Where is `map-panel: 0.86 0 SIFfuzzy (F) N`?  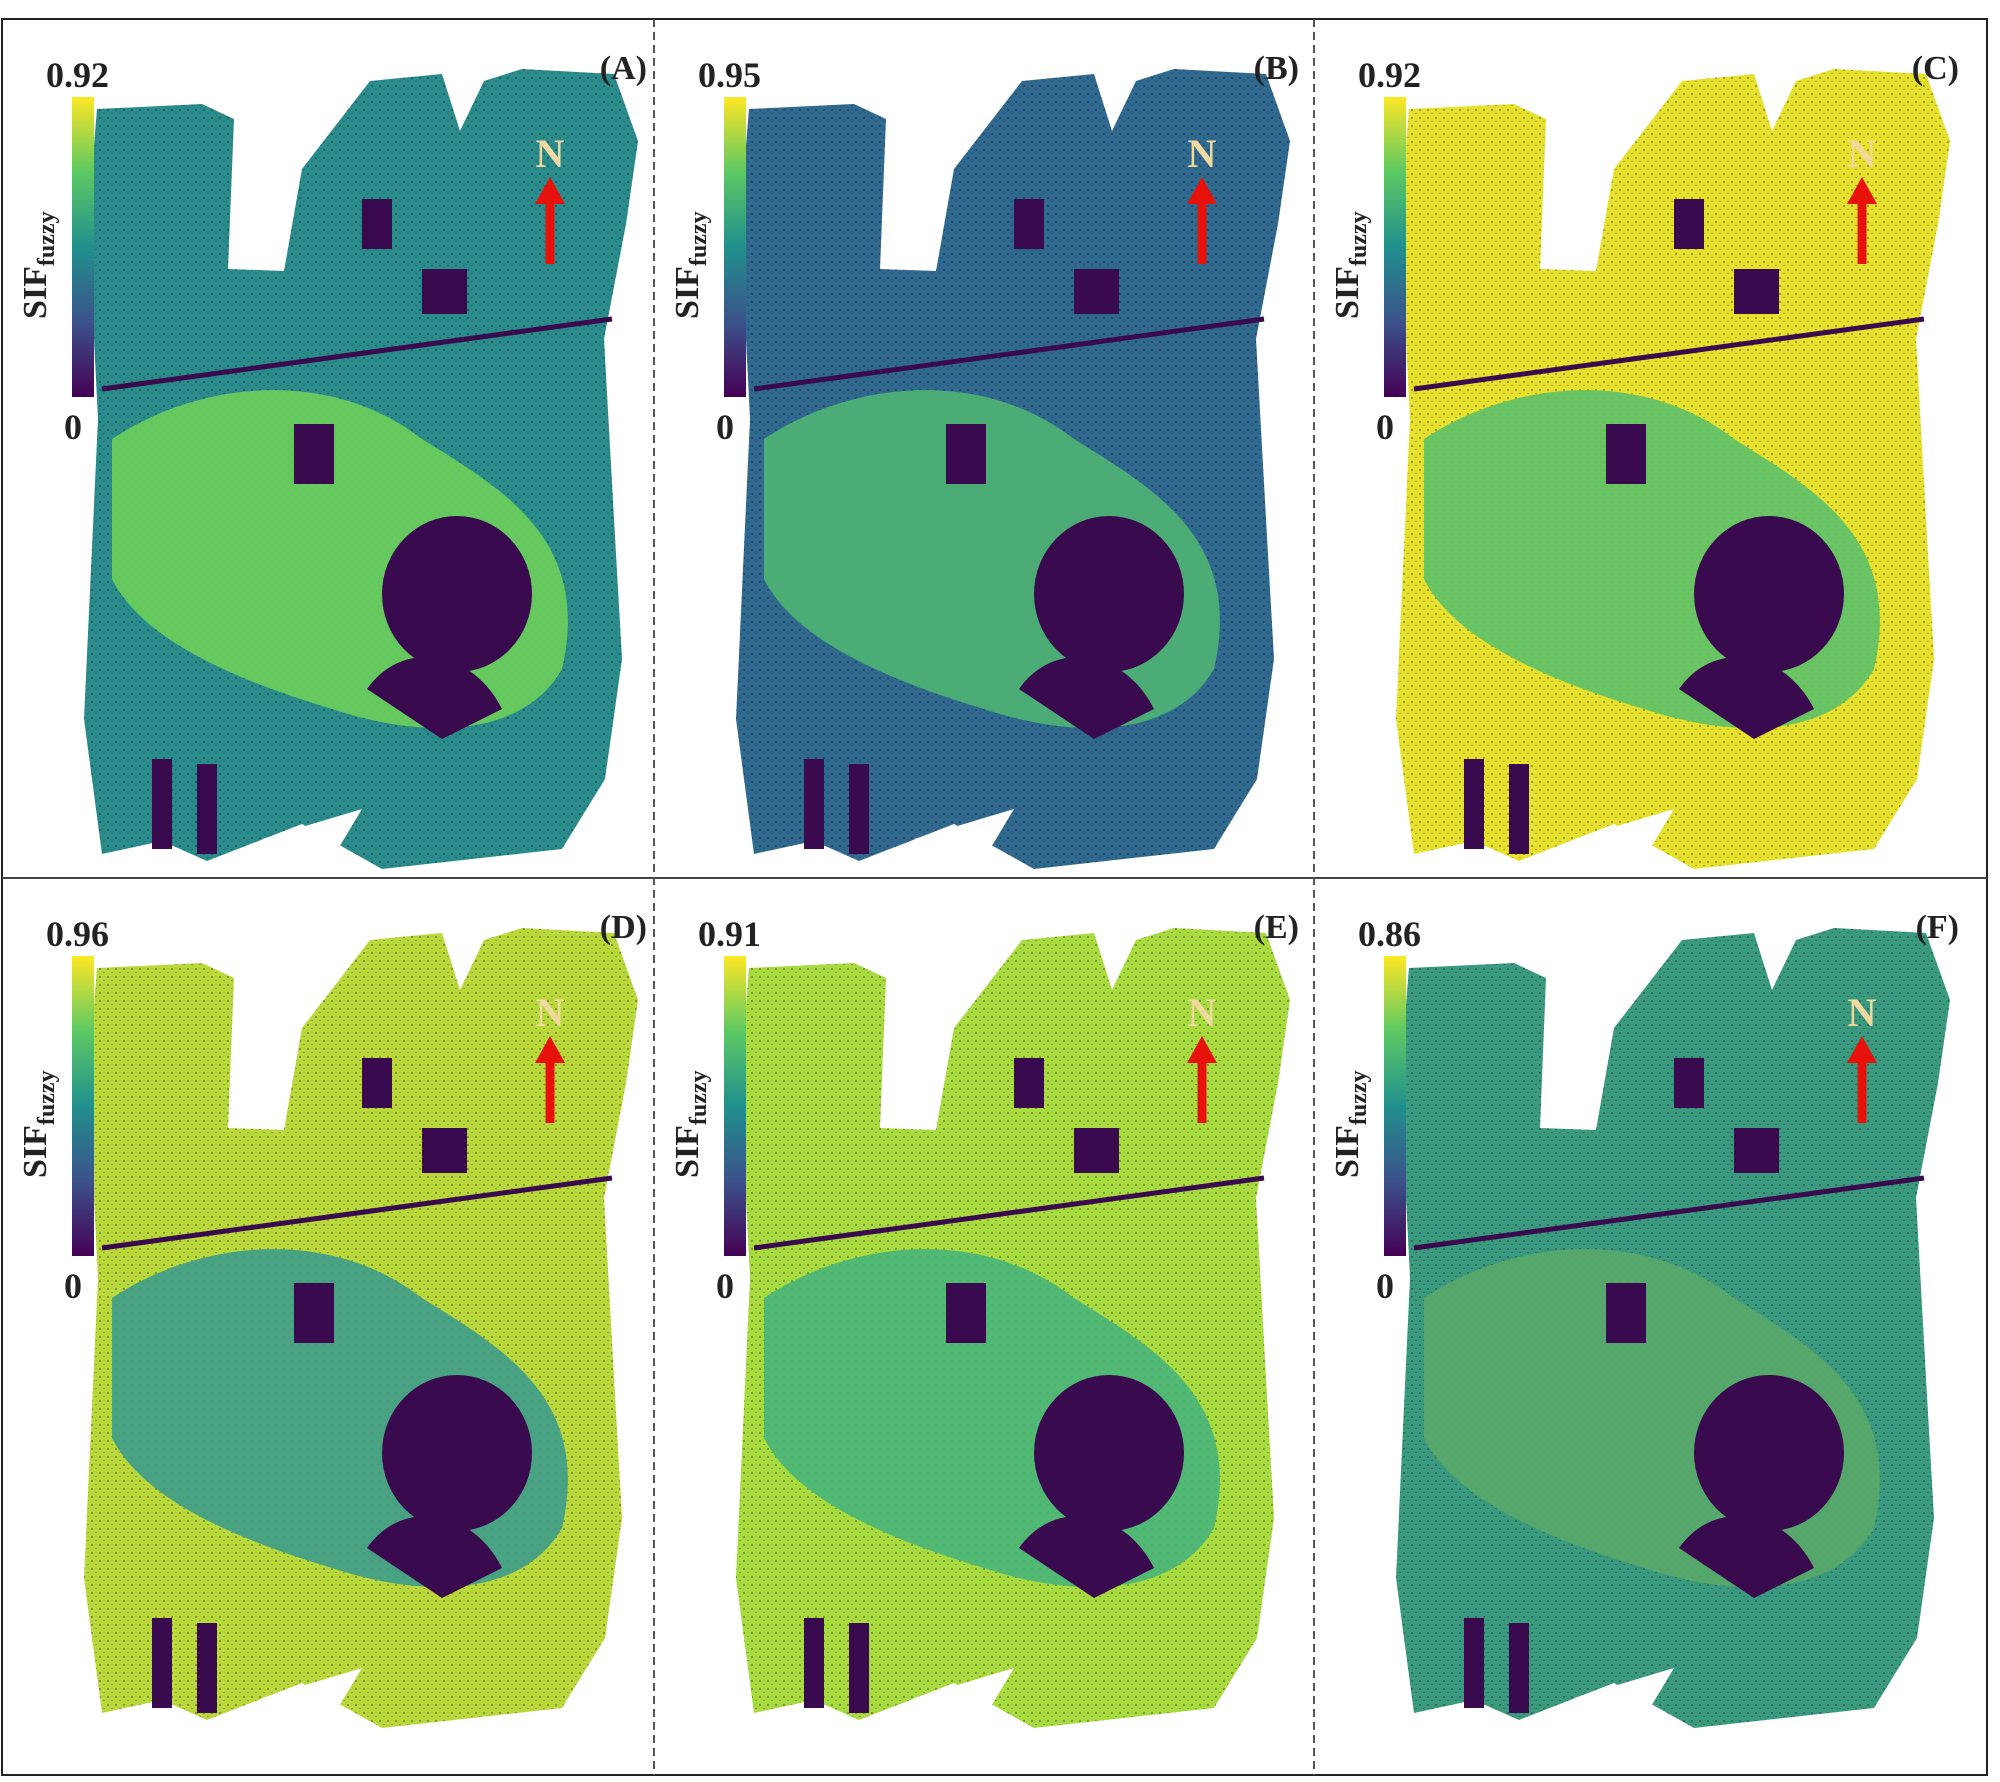
map-panel: 0.86 0 SIFfuzzy (F) N is located at coordinates (1644, 1318).